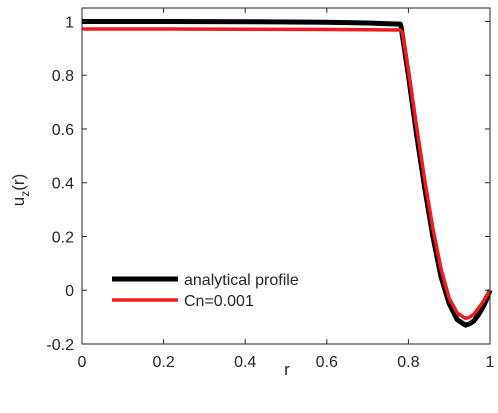 This screenshot has height=413, width=498. Describe the element at coordinates (63, 130) in the screenshot. I see `y-tick-label: 0.6` at that location.